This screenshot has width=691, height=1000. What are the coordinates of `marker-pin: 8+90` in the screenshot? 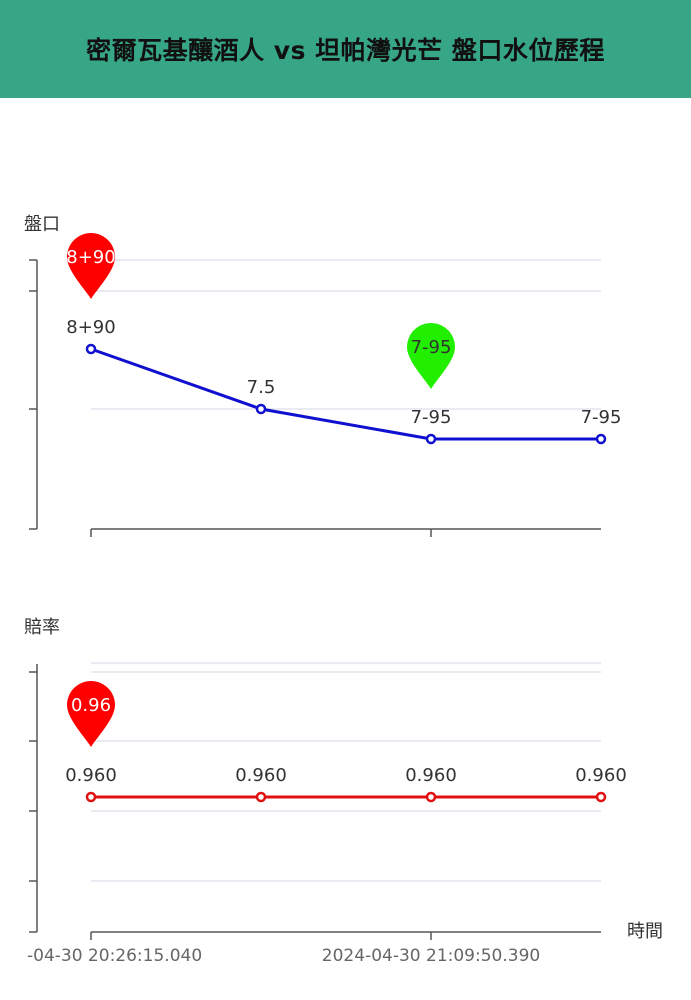 It's located at (91, 266).